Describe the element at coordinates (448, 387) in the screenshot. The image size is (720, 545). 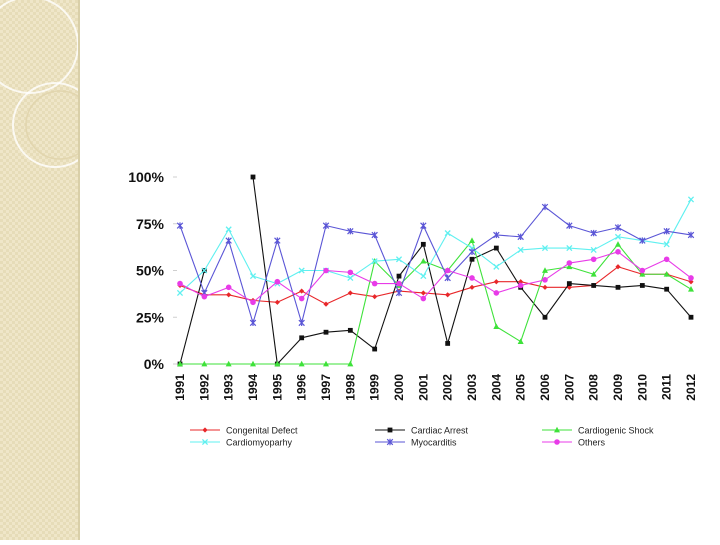
I see `x-tick-label: 2002` at that location.